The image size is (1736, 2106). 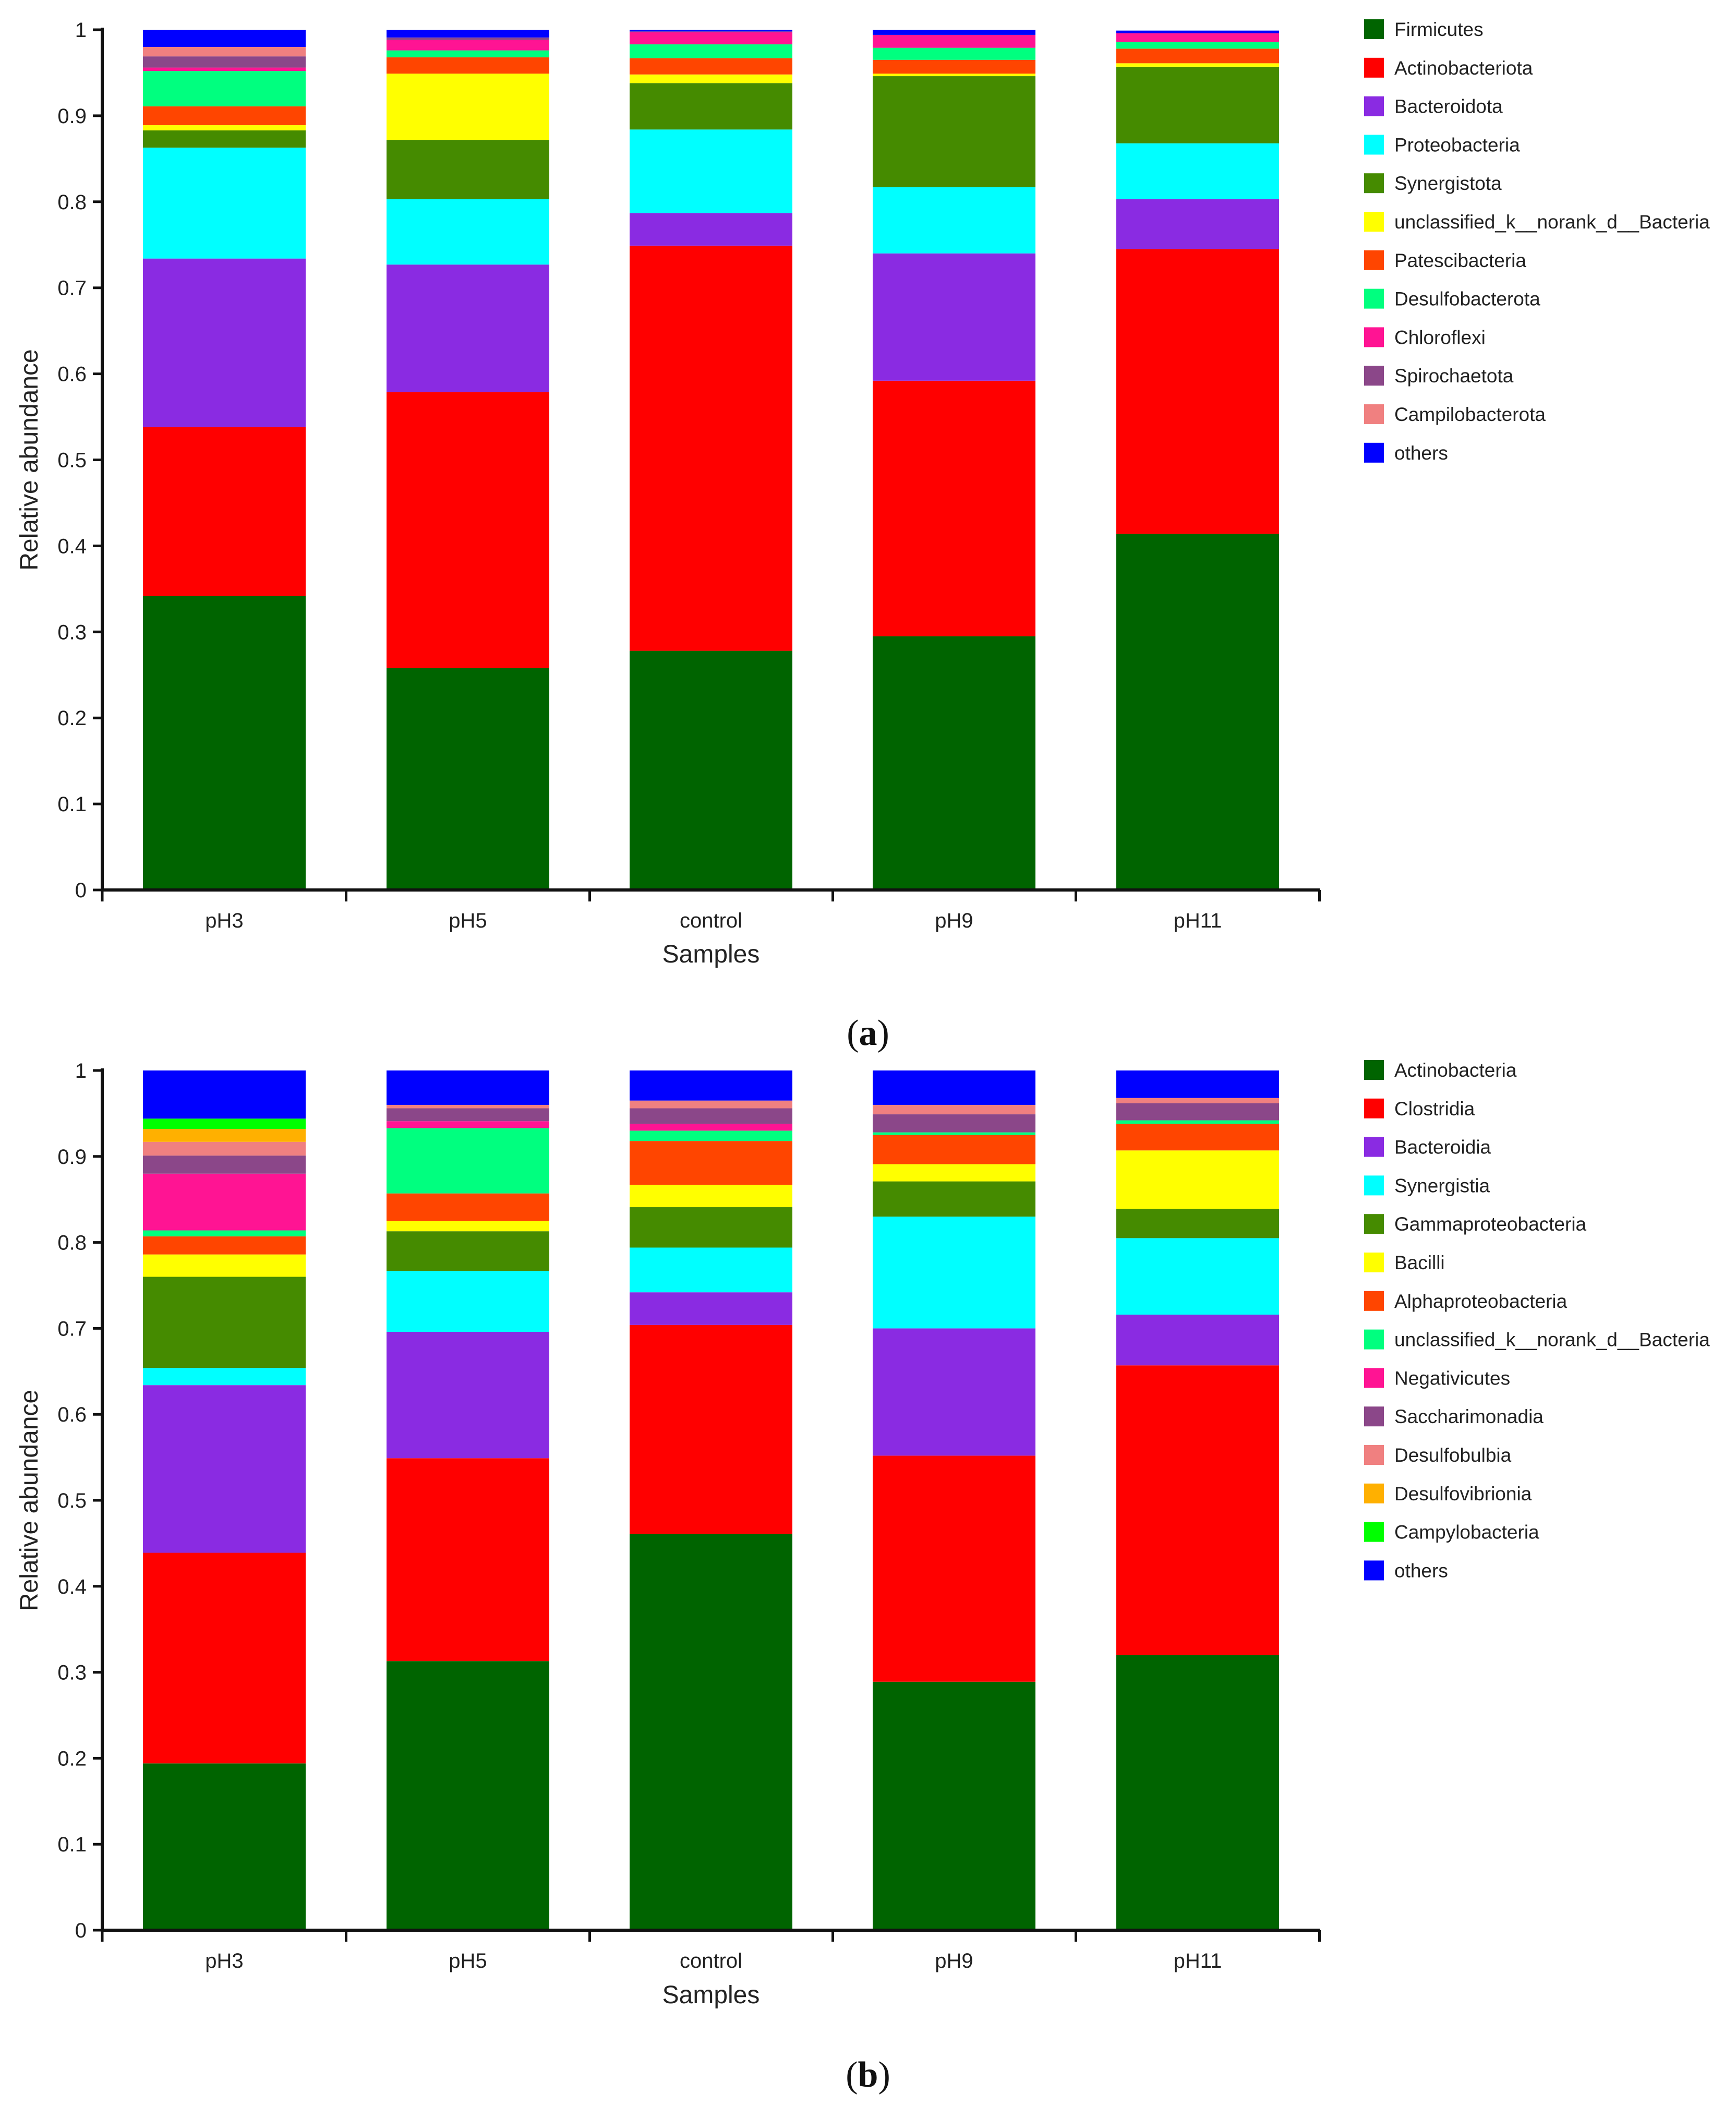 I want to click on legend-label: Negativicutes, so click(x=1452, y=1378).